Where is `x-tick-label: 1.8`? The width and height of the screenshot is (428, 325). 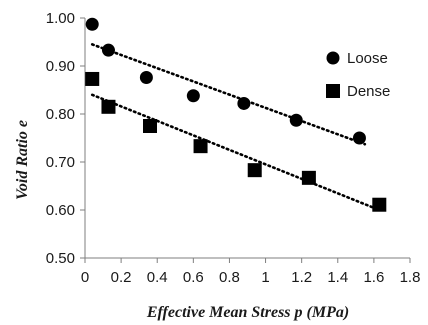
x-tick-label: 1.8 is located at coordinates (410, 277).